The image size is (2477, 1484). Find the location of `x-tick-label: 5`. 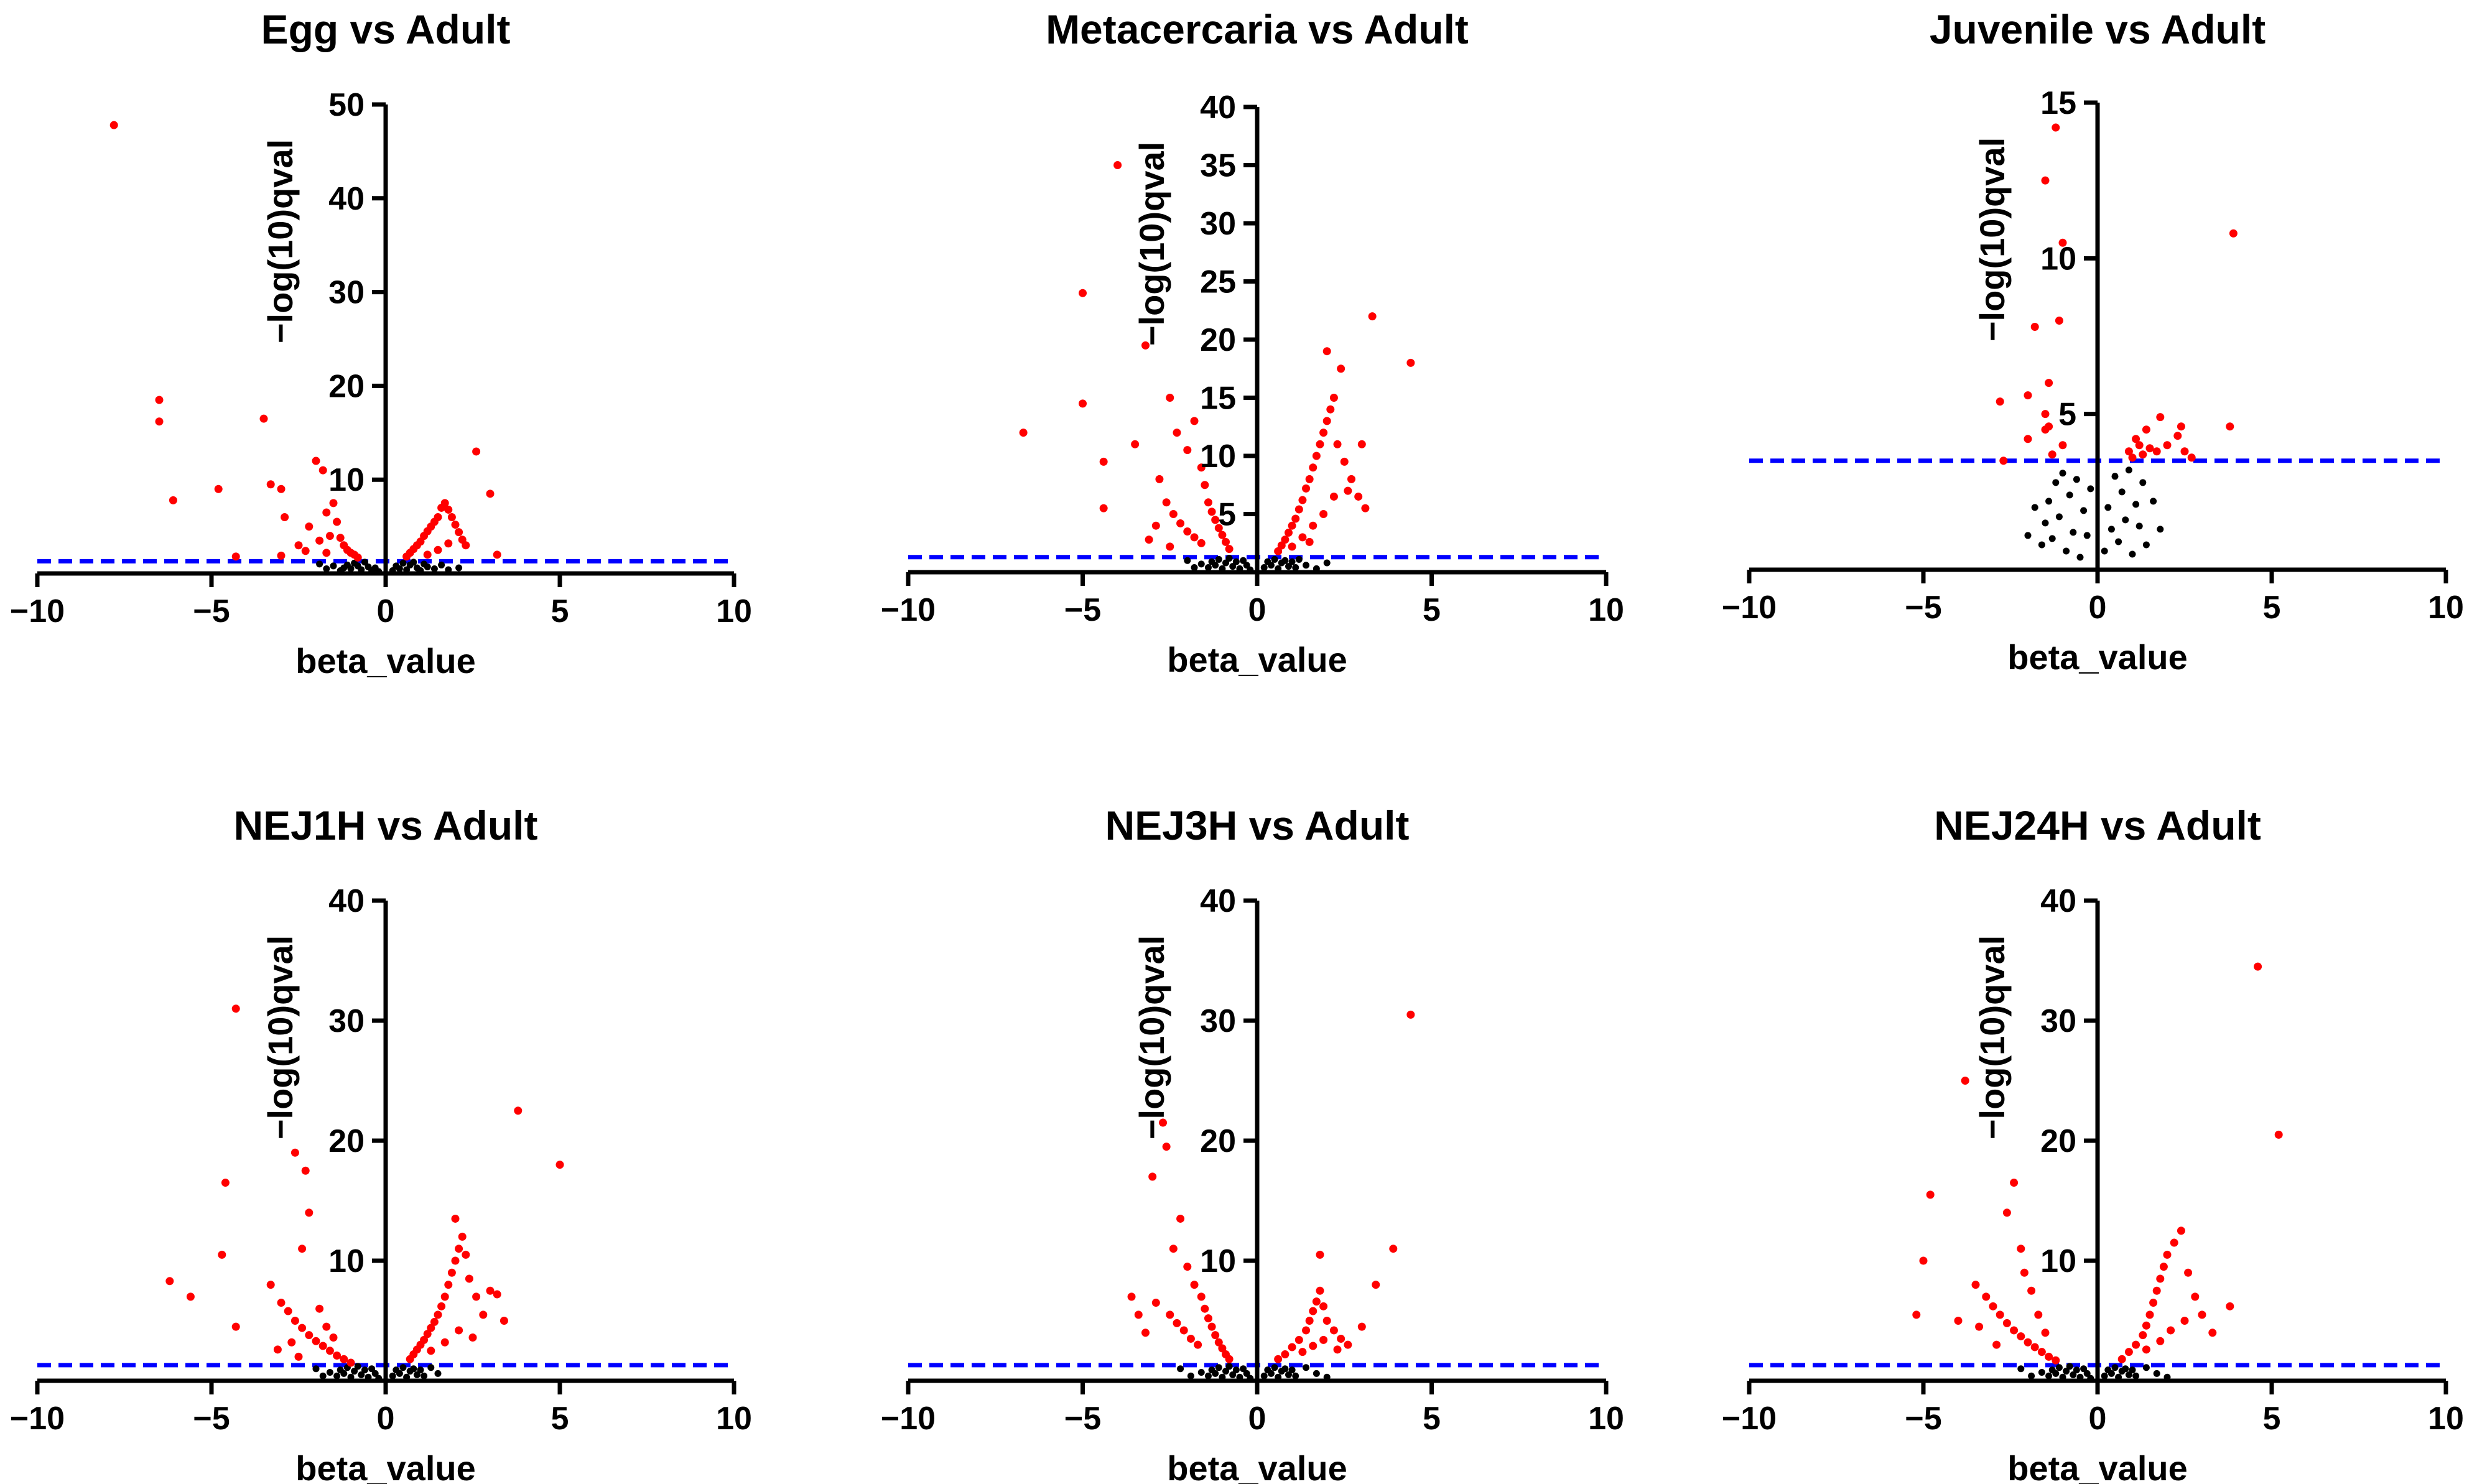

x-tick-label: 5 is located at coordinates (2272, 608).